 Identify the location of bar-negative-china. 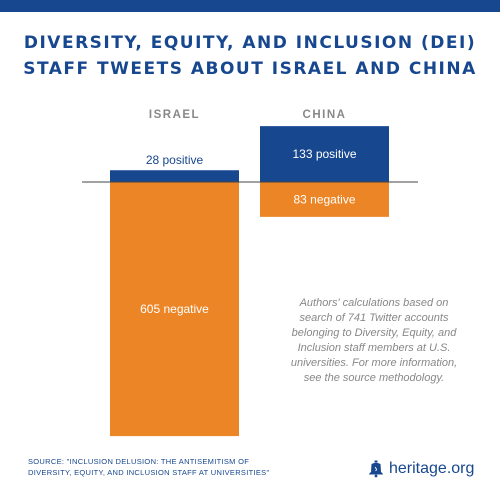
(324, 199).